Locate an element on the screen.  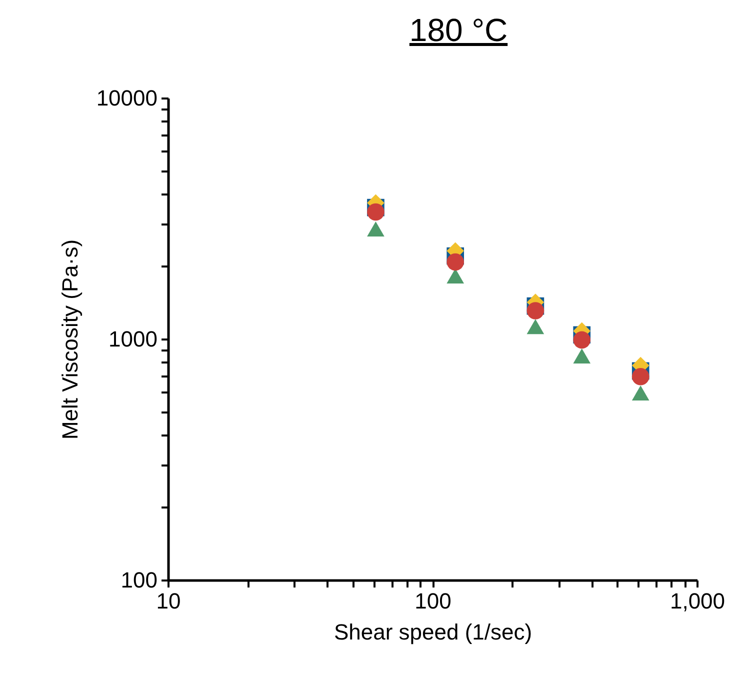
x-tick-label: 100 is located at coordinates (433, 601).